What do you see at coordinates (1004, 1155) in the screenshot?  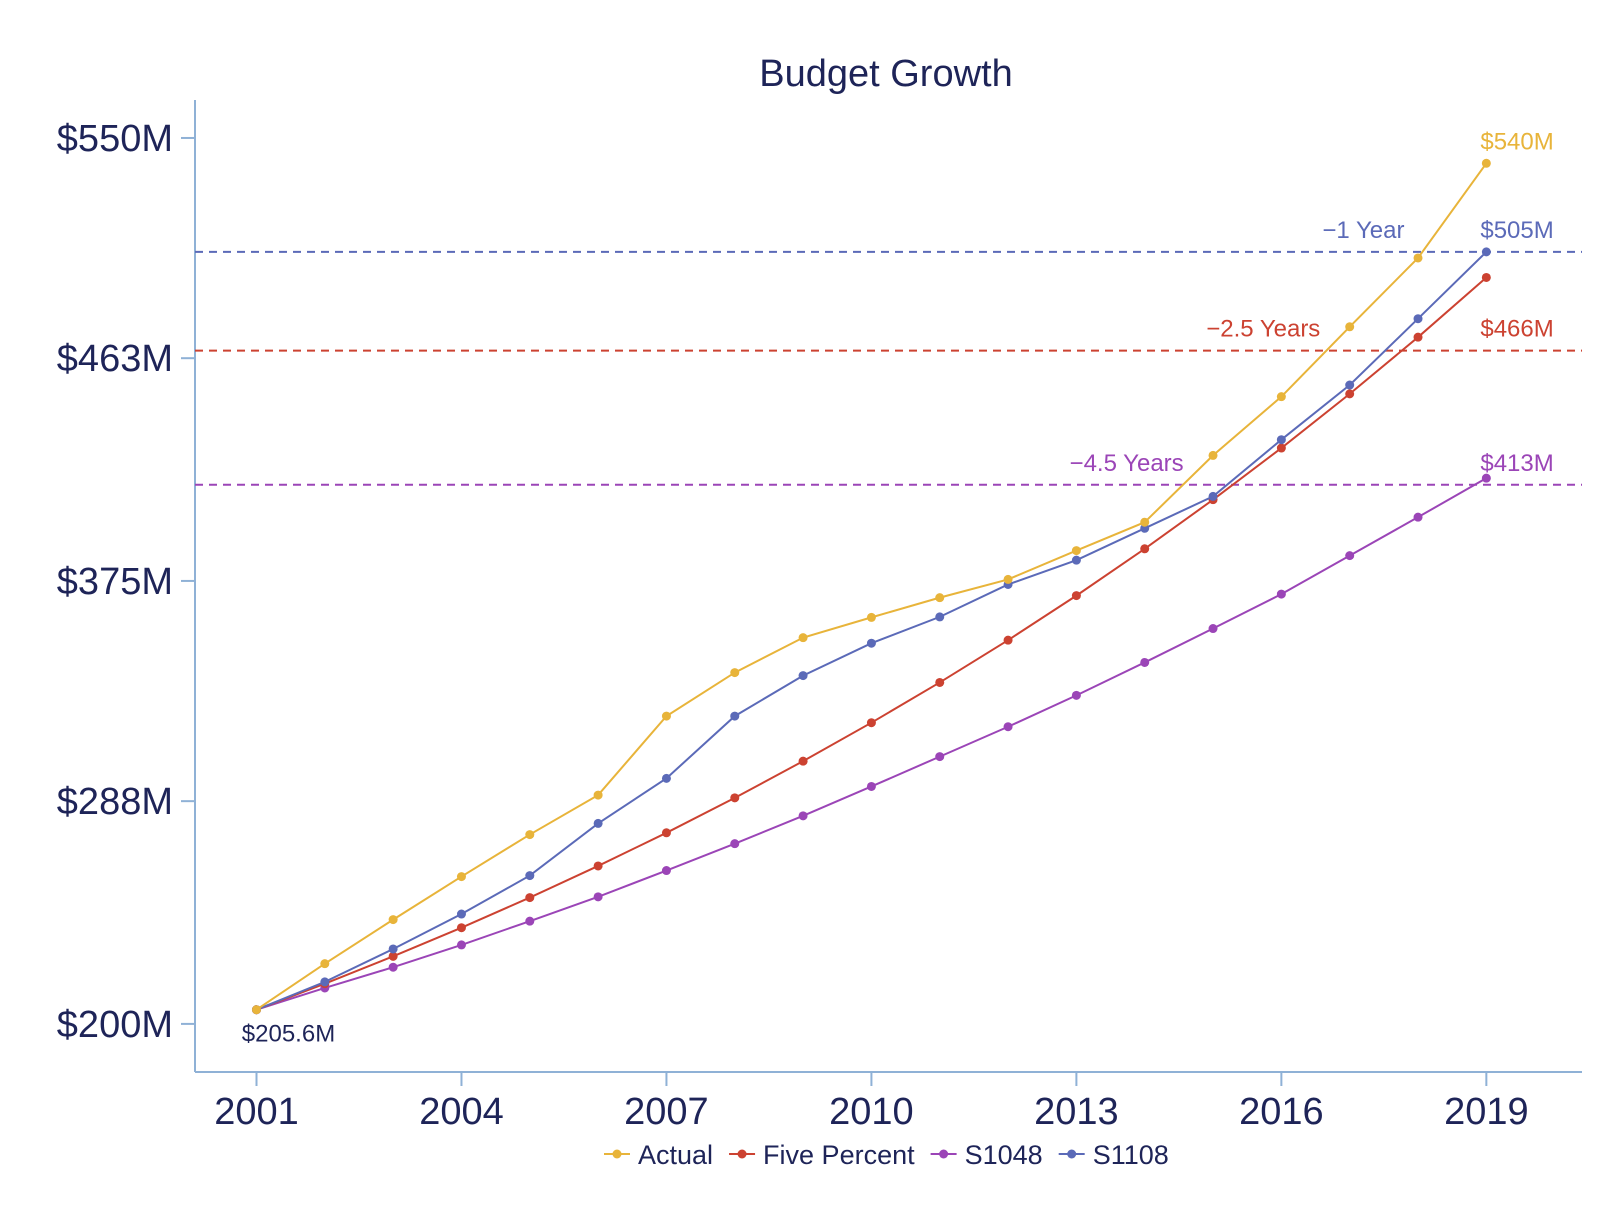 I see `legend-label: S1048` at bounding box center [1004, 1155].